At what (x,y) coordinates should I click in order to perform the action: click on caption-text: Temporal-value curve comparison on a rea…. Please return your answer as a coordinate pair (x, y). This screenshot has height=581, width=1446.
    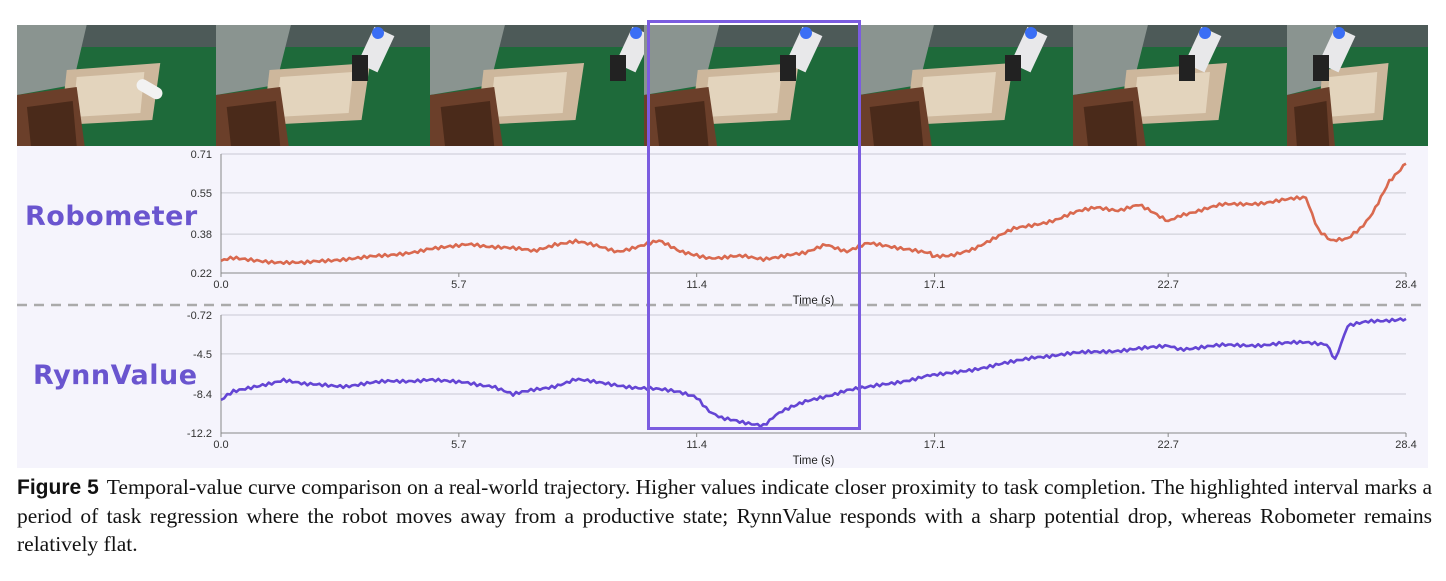
    Looking at the image, I should click on (724, 515).